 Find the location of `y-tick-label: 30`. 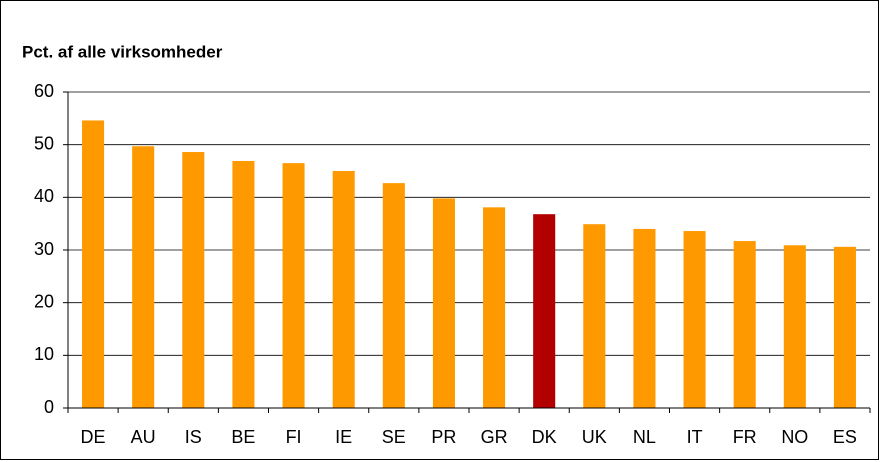

y-tick-label: 30 is located at coordinates (44, 249).